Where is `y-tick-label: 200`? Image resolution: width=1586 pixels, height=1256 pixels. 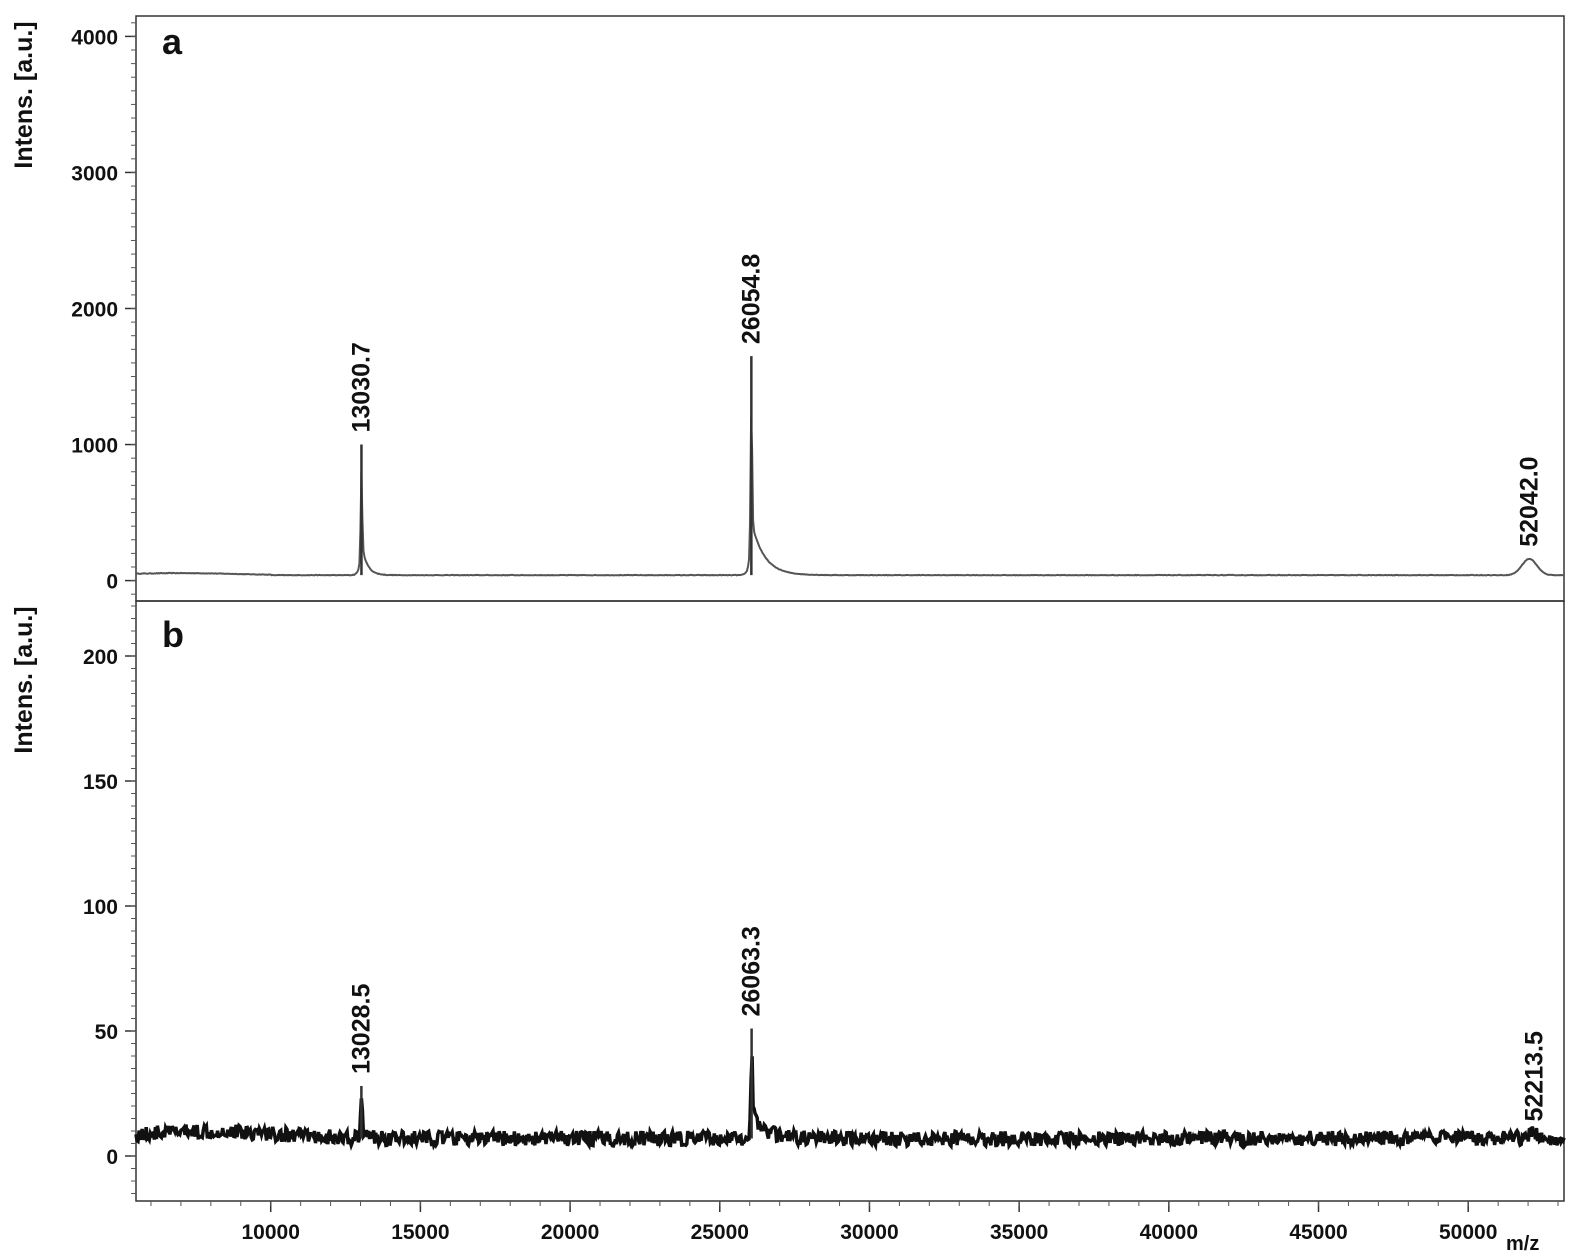
y-tick-label: 200 is located at coordinates (100, 657).